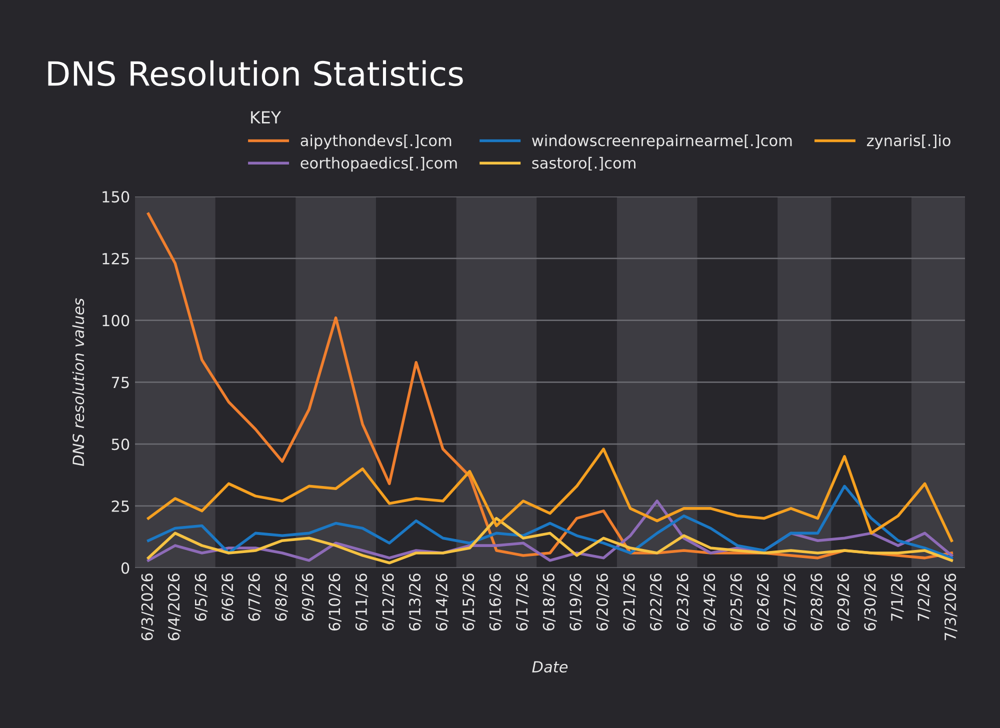  What do you see at coordinates (147, 607) in the screenshot?
I see `x-tick-label: 6/3/2026` at bounding box center [147, 607].